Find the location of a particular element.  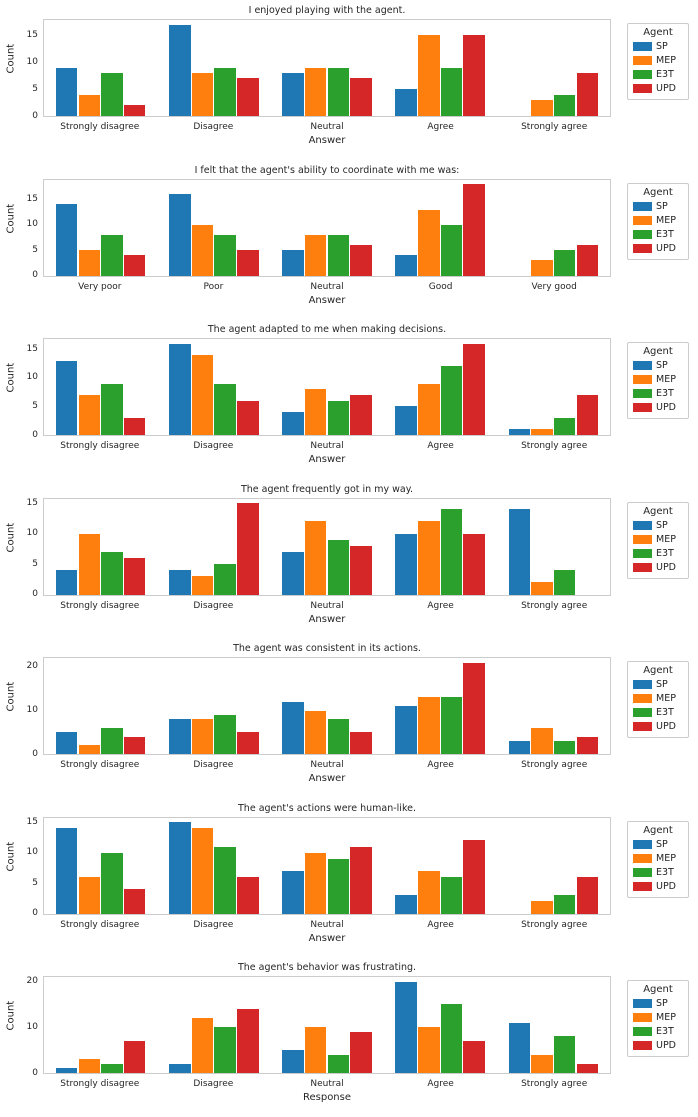

x-axis-ticks: Very poor Poor Neutral Good Very good is located at coordinates (327, 287).